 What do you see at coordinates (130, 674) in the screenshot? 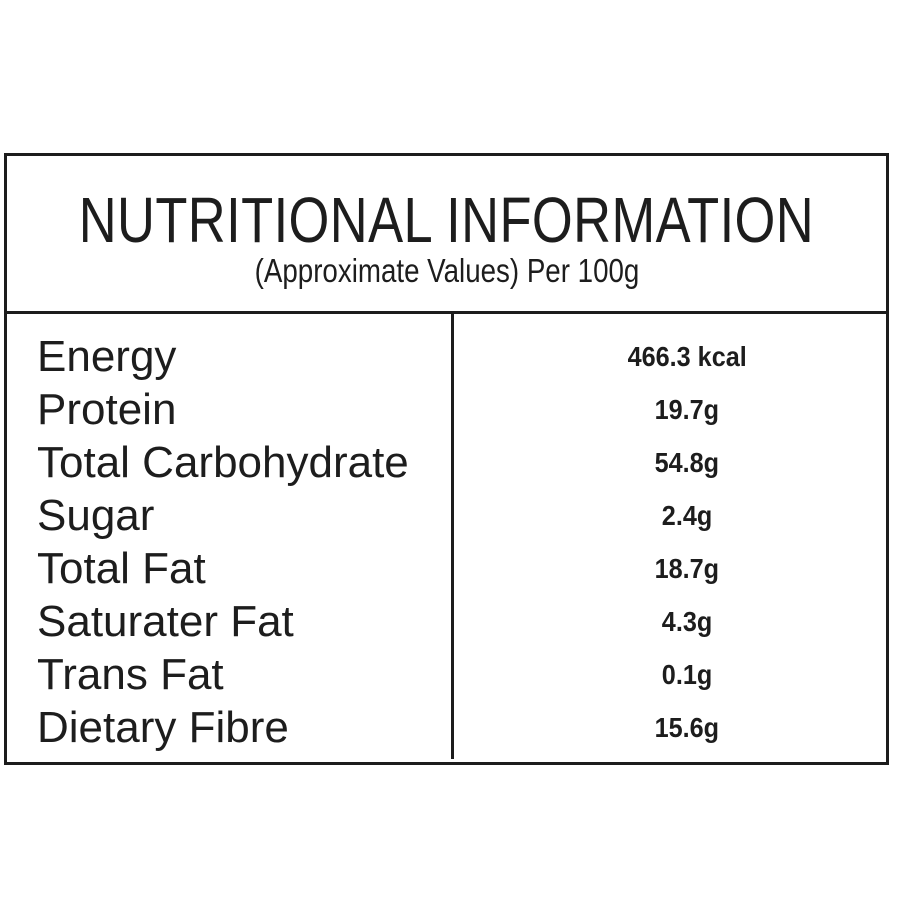
I see `nutrient-label: Trans Fat` at bounding box center [130, 674].